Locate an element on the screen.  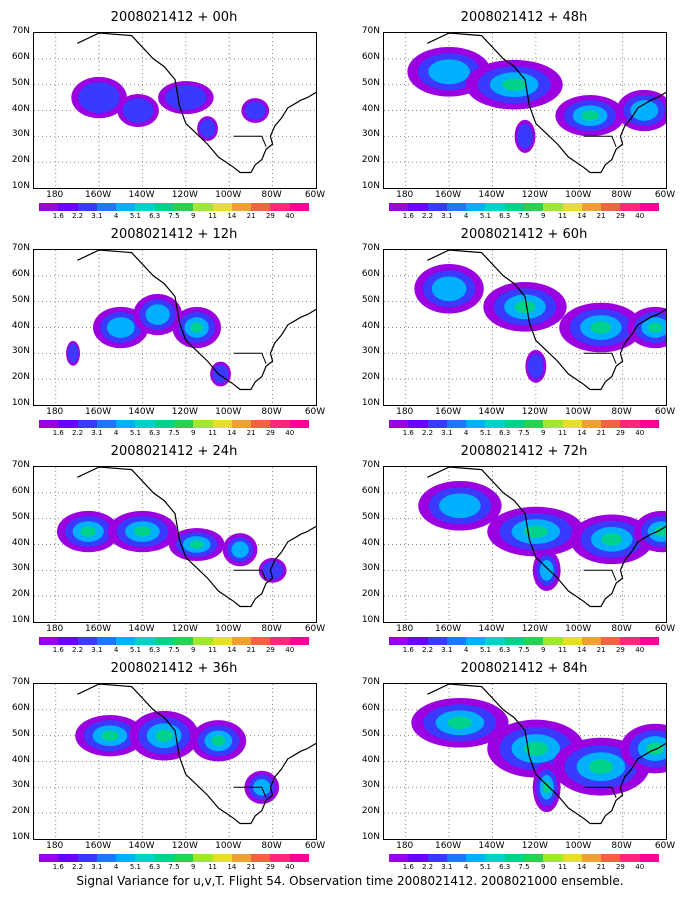
map-panel is located at coordinates (525, 327).